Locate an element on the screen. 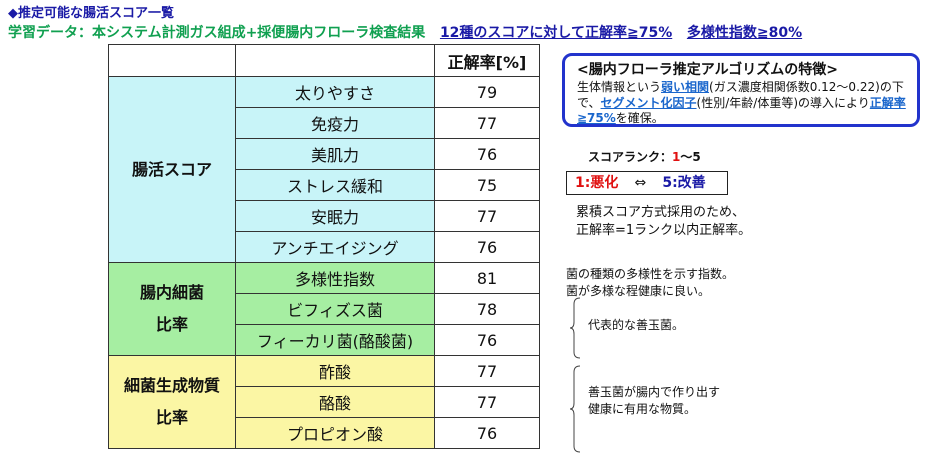 The height and width of the screenshot is (455, 937). score-item-name: 酢酸 is located at coordinates (335, 371).